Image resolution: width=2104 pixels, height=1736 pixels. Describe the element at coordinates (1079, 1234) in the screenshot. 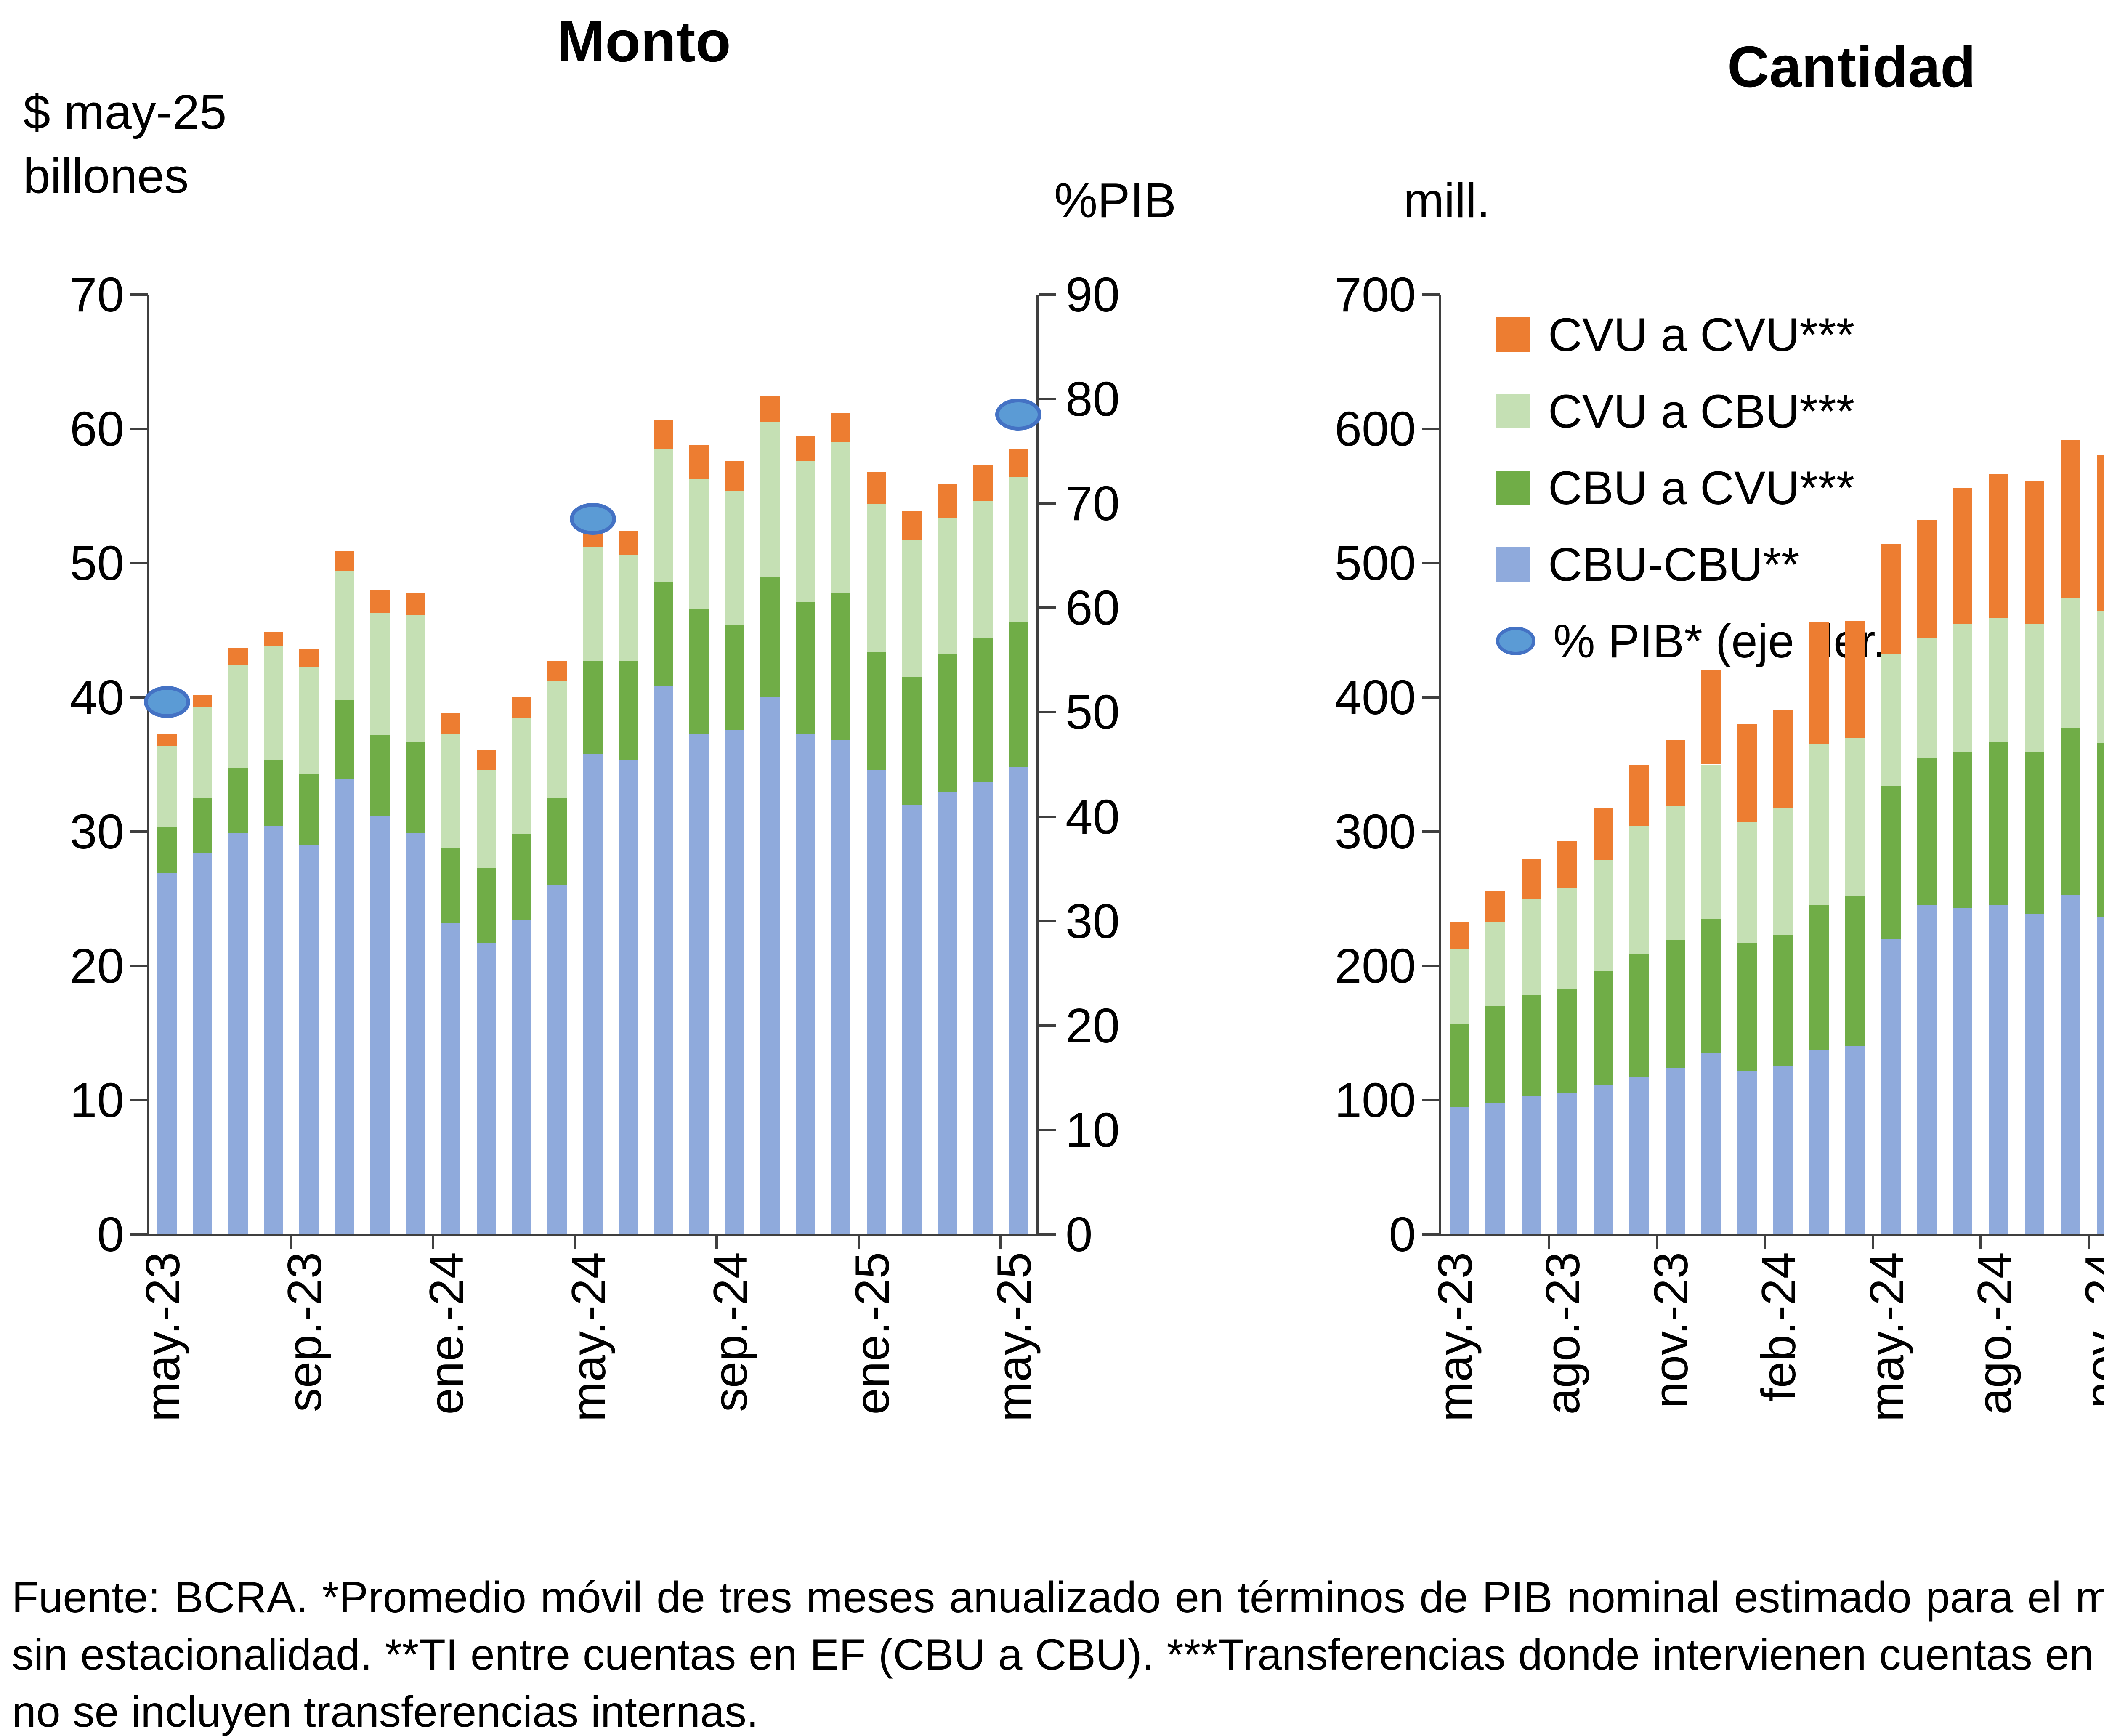

I see `y-axis-right-tick-label: 0` at that location.